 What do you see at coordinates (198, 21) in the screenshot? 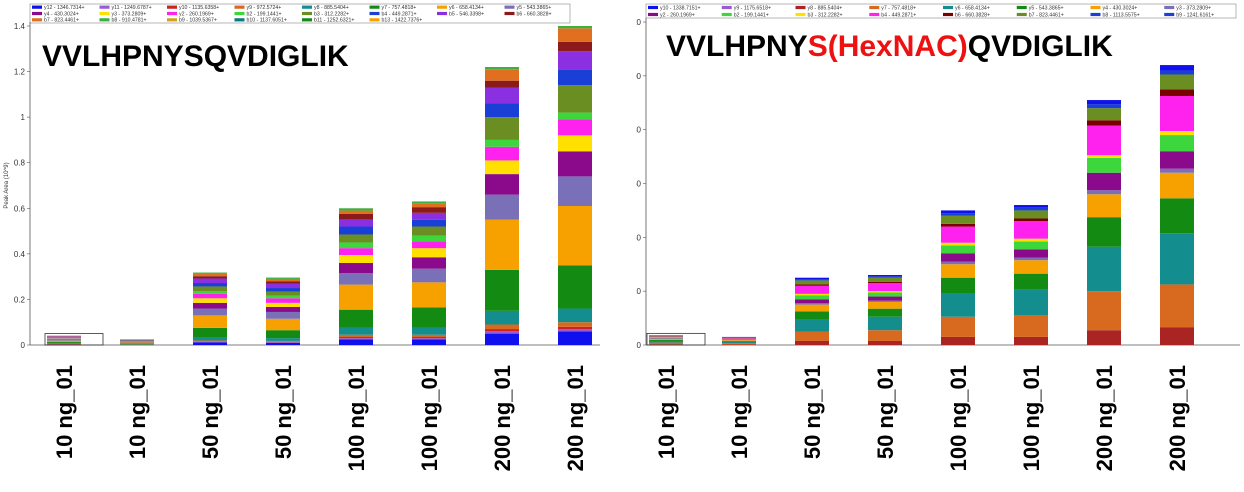
I see `legend-label: b9 - 1039.5367+` at bounding box center [198, 21].